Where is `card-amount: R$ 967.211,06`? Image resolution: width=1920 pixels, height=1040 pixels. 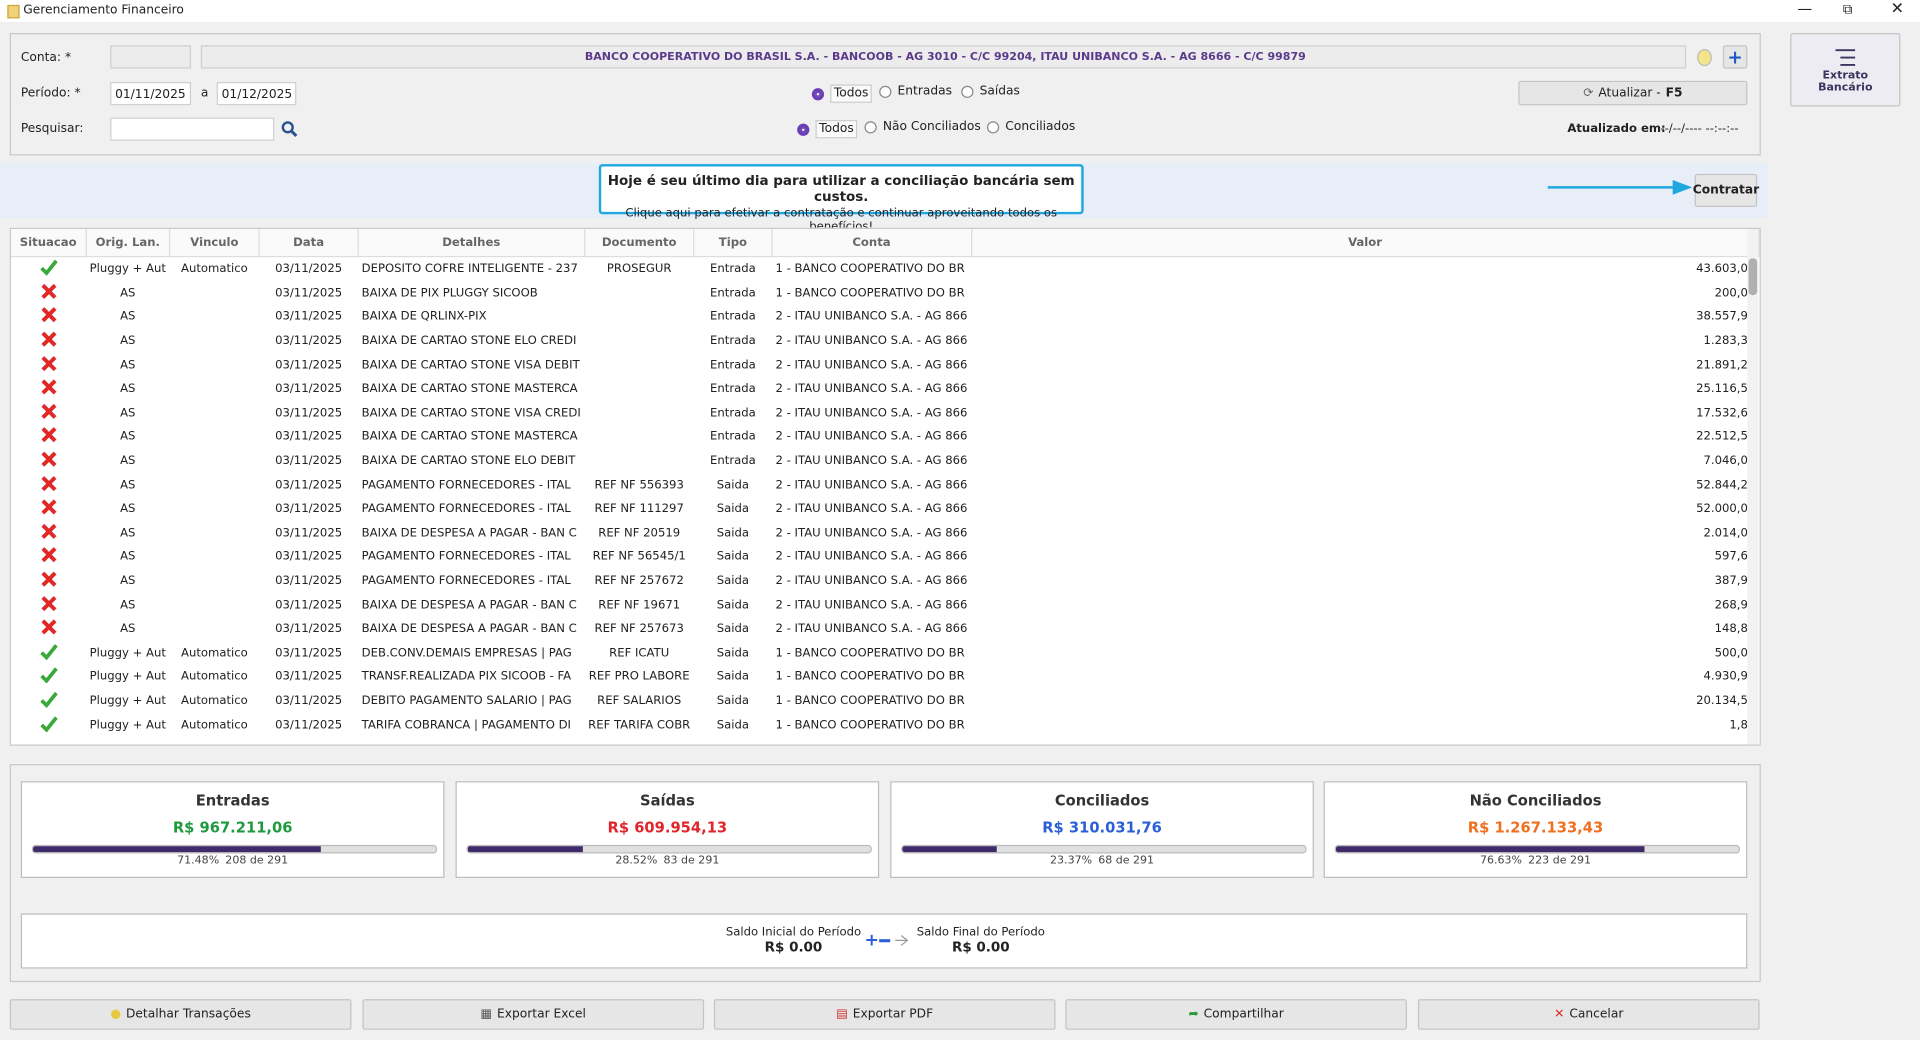 card-amount: R$ 967.211,06 is located at coordinates (232, 828).